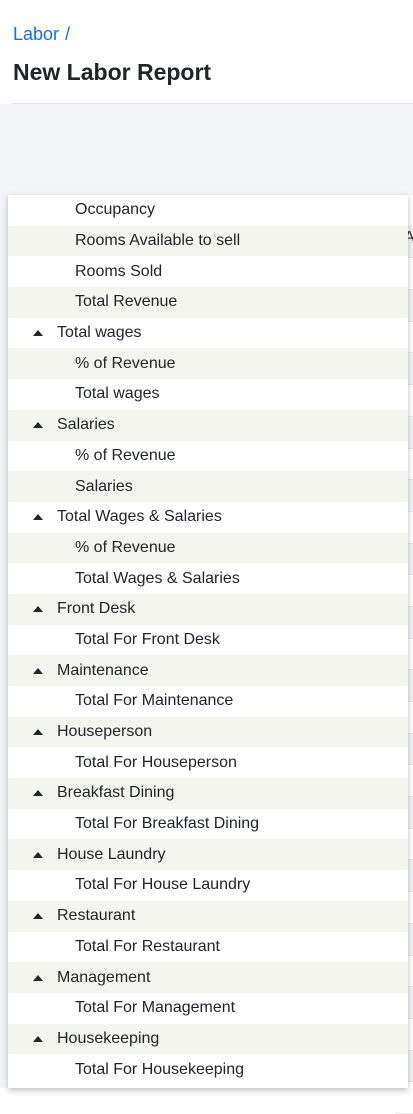 The height and width of the screenshot is (1114, 413). Describe the element at coordinates (156, 762) in the screenshot. I see `dropdown-option-label: Total For Houseperson` at that location.